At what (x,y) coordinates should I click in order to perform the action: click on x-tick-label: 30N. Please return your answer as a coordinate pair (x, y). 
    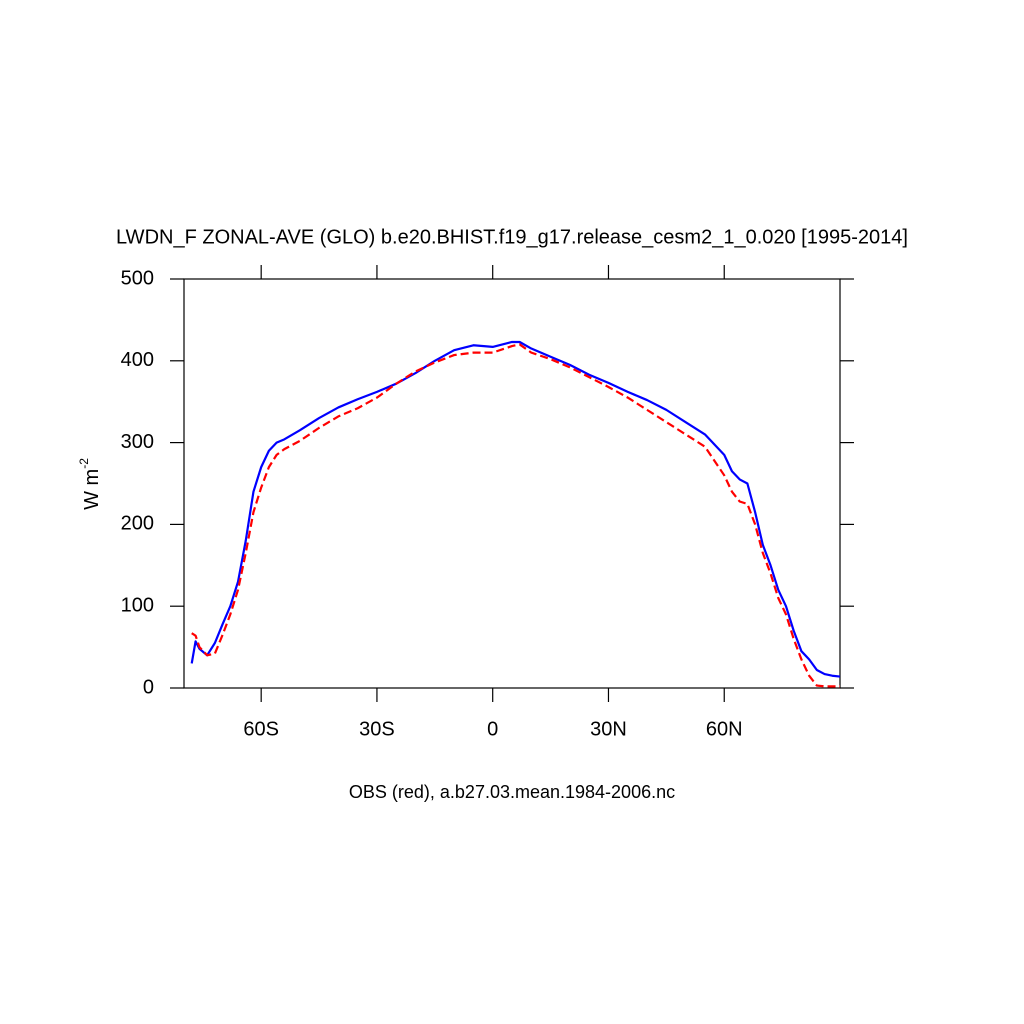
    Looking at the image, I should click on (608, 729).